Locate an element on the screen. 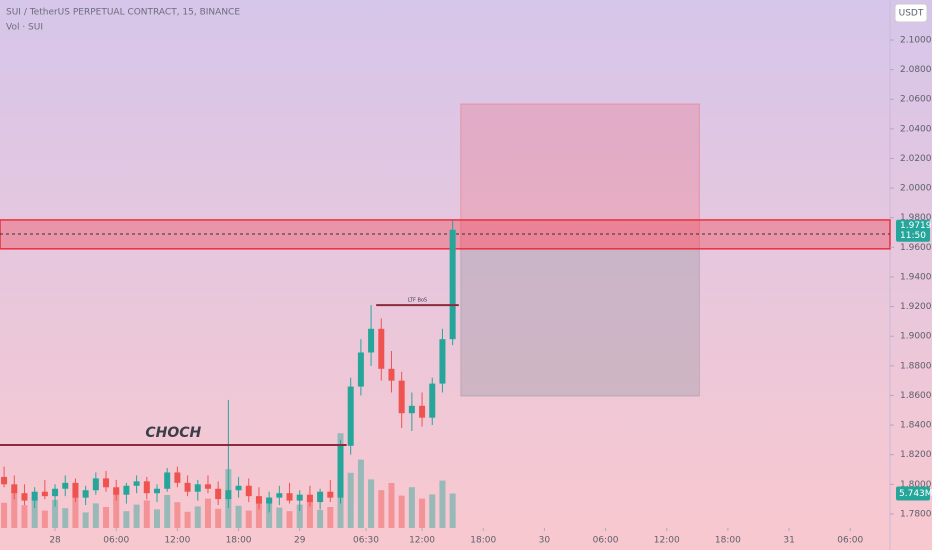 The height and width of the screenshot is (550, 932). y-tick-label: 2.0400 is located at coordinates (916, 129).